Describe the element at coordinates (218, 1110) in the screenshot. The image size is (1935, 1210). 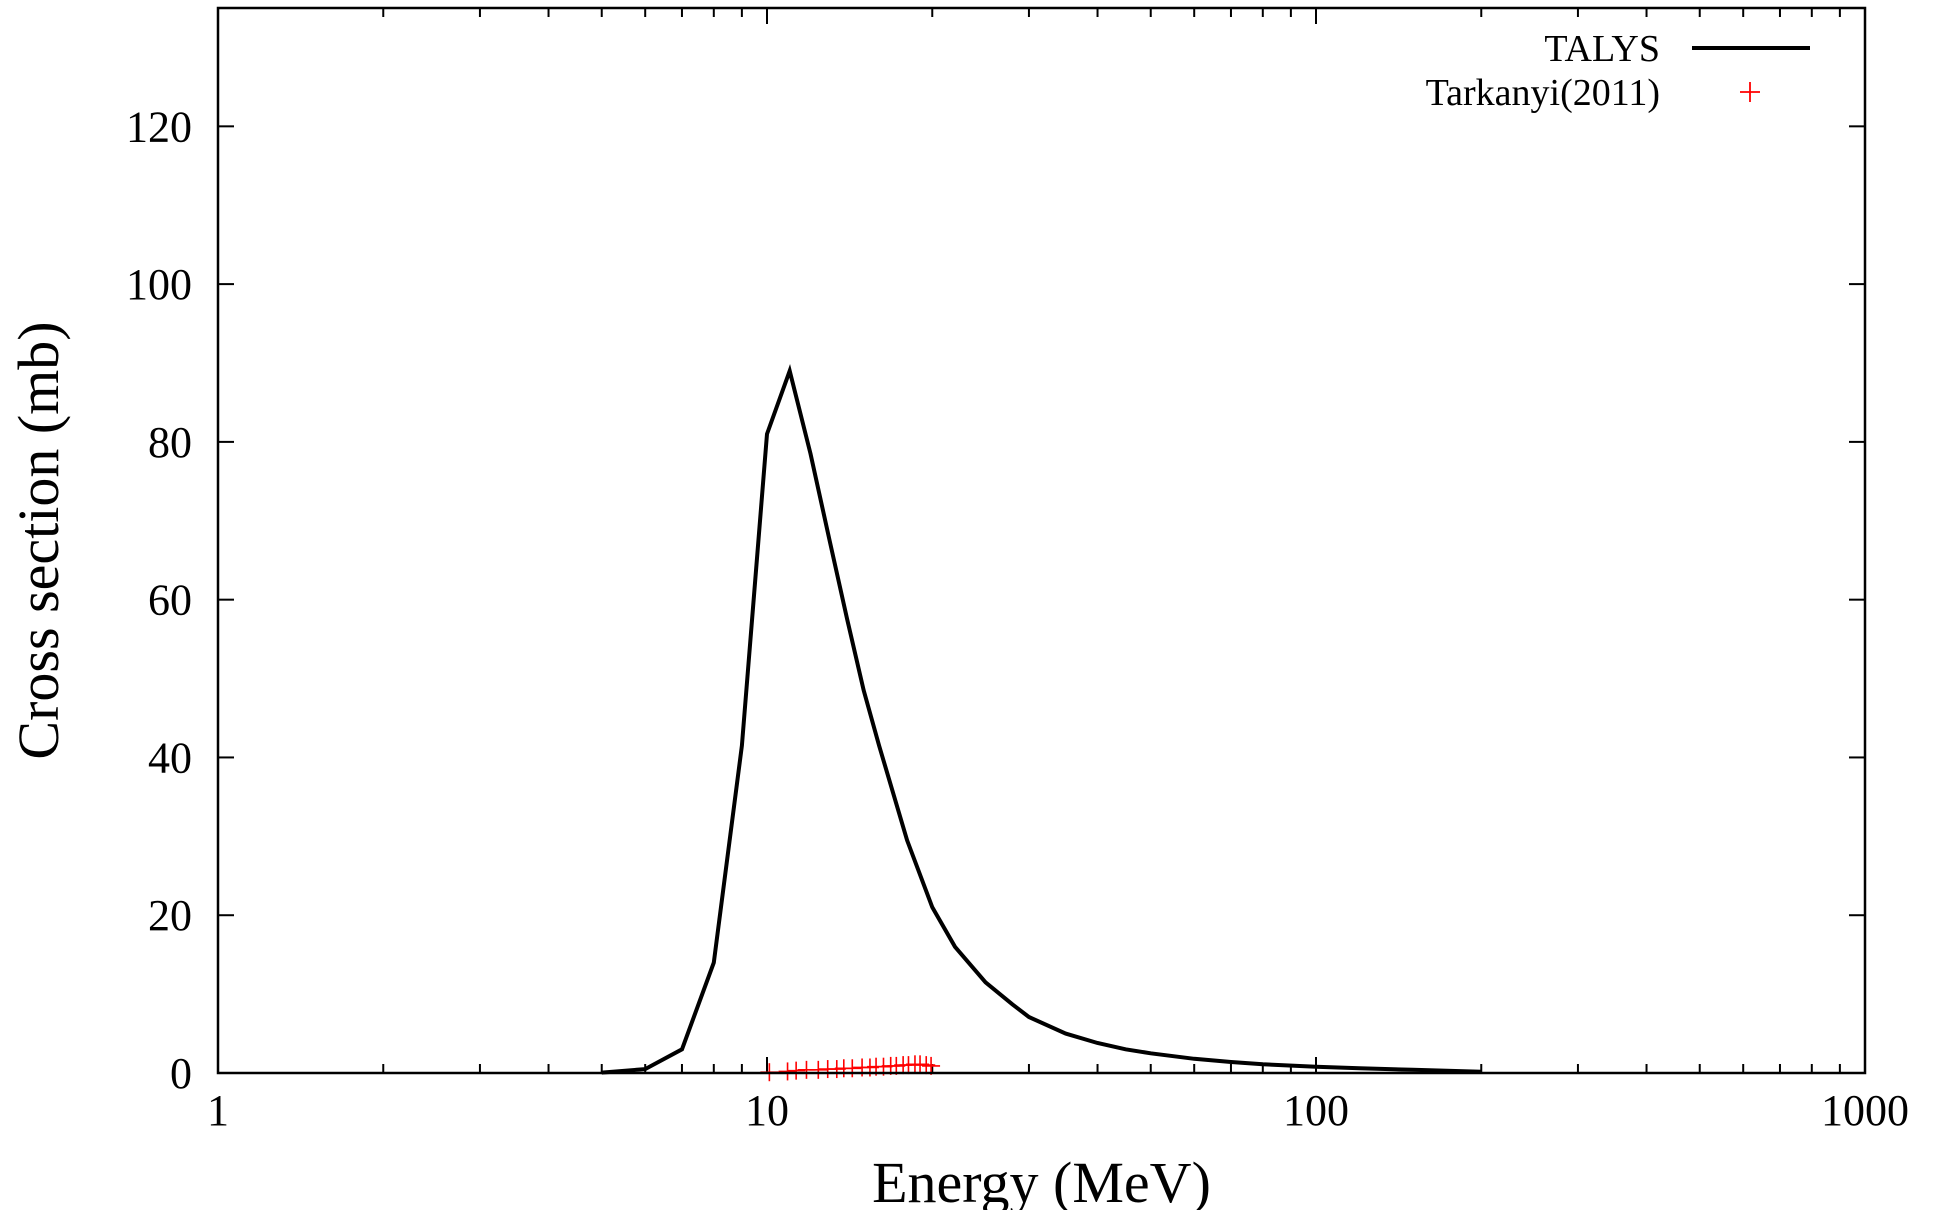
I see `x-tick-label: 1` at that location.